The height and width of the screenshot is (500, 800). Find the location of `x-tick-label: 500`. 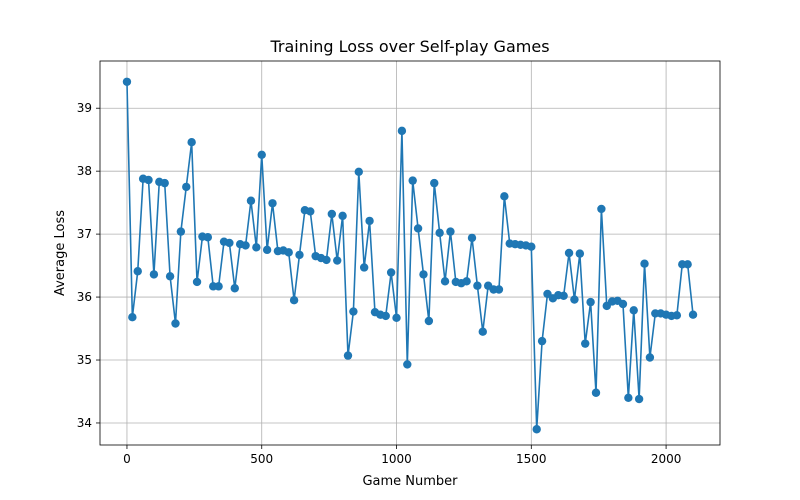

x-tick-label: 500 is located at coordinates (261, 459).